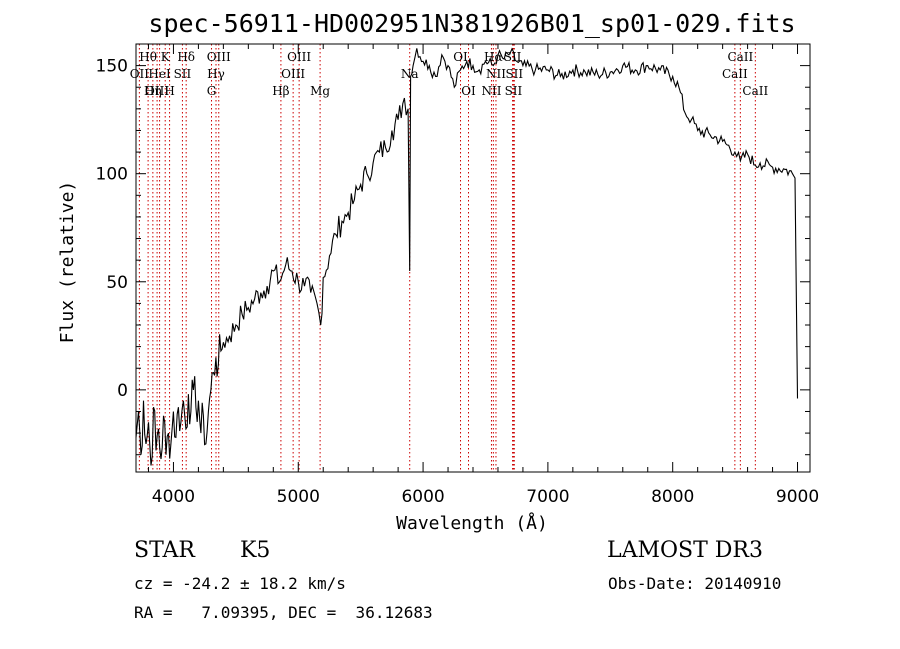 The width and height of the screenshot is (900, 649). Describe the element at coordinates (280, 91) in the screenshot. I see `line-marker-label: Hβ` at that location.